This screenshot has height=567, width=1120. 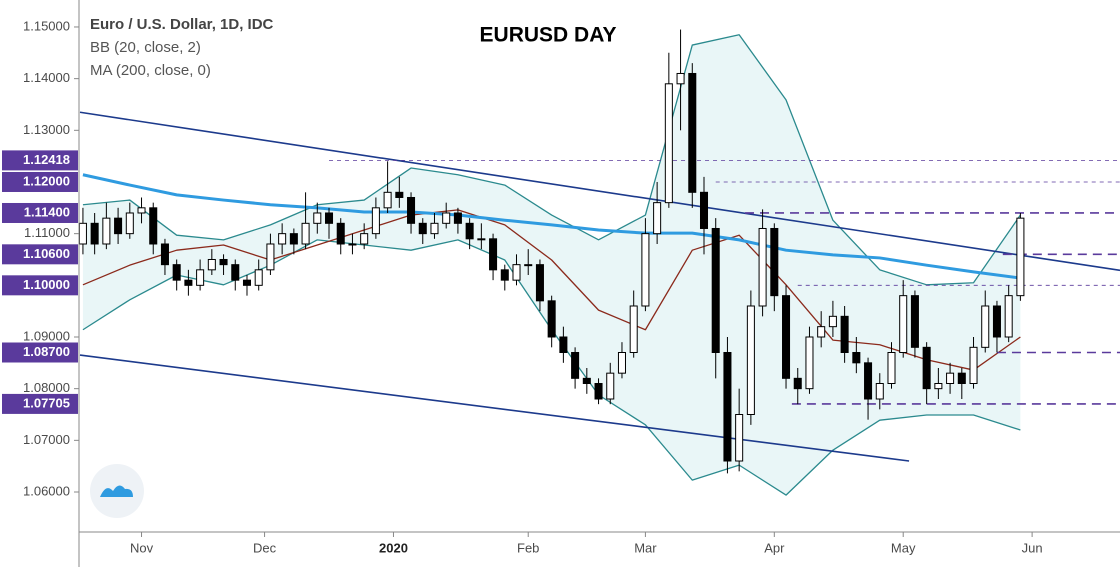 I want to click on y-tick-label: 1.08000, so click(x=46, y=387).